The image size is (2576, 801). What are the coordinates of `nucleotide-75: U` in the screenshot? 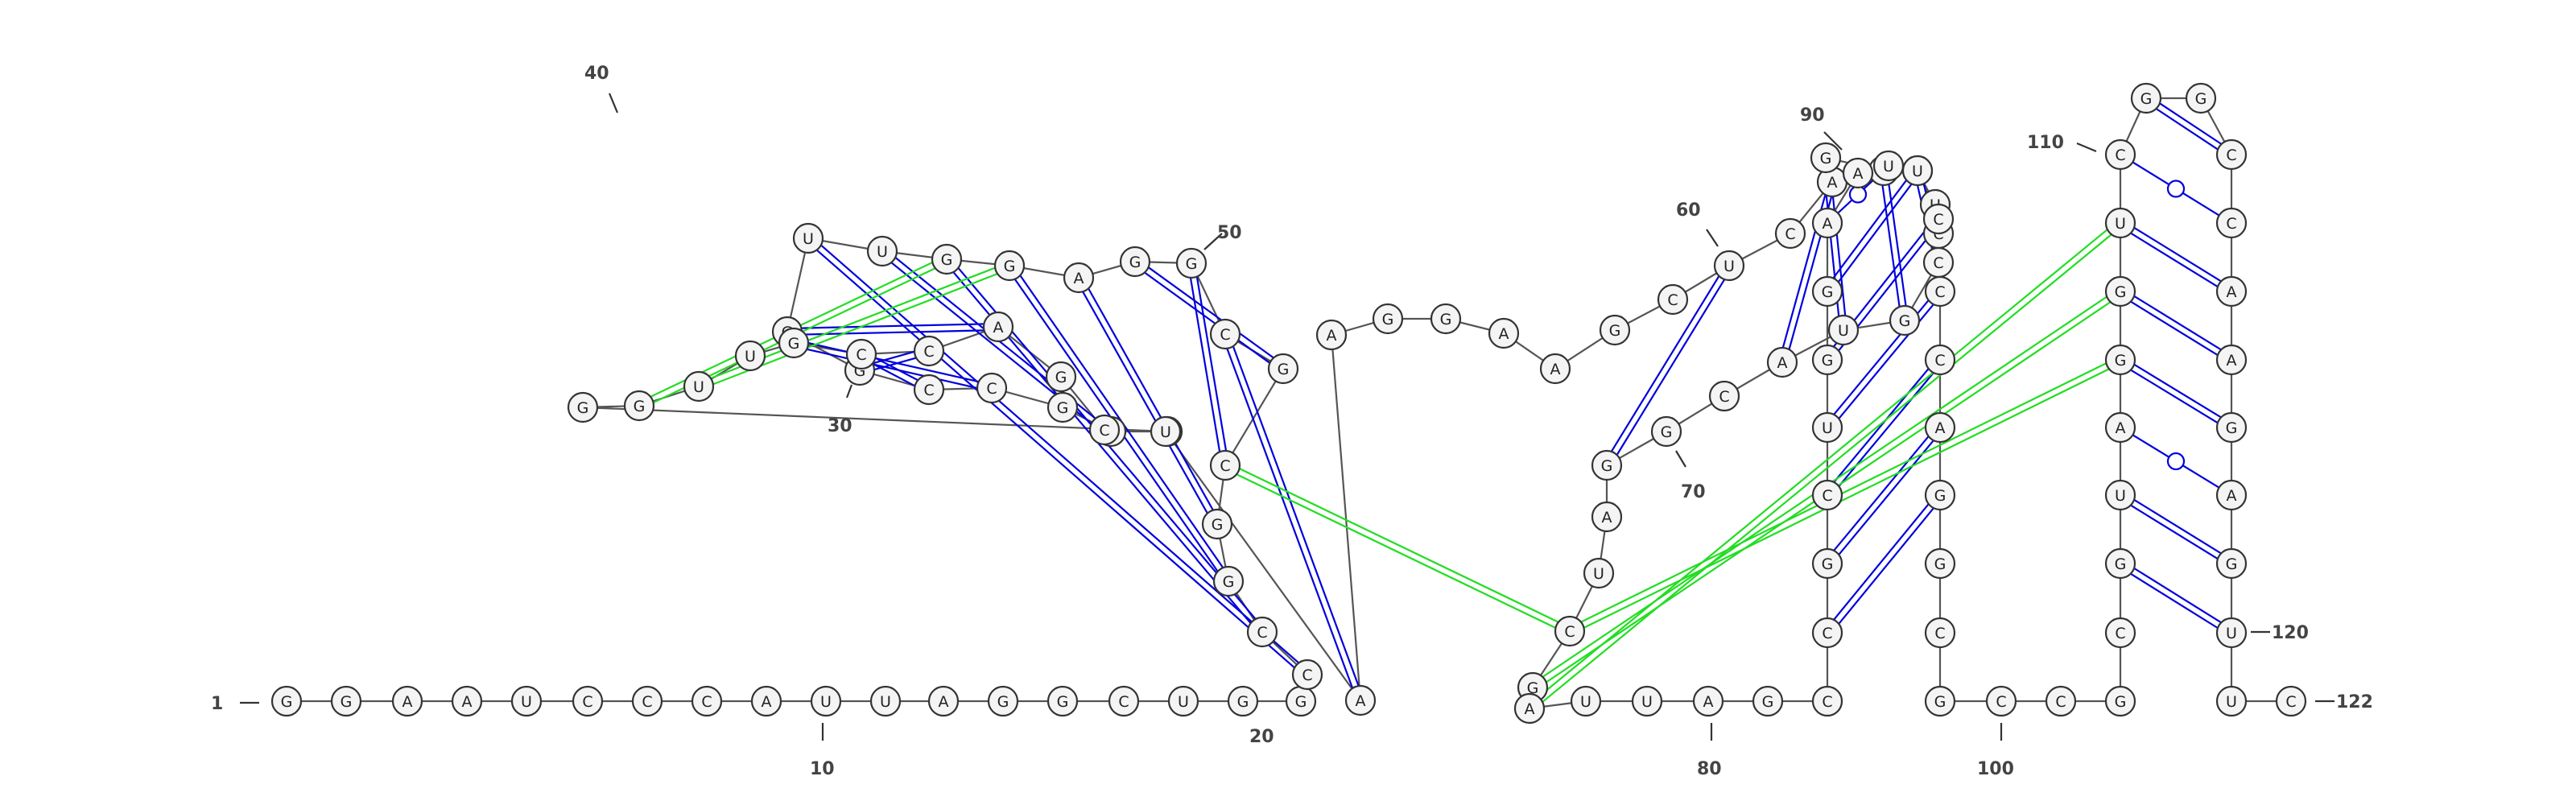 It's located at (1599, 573).